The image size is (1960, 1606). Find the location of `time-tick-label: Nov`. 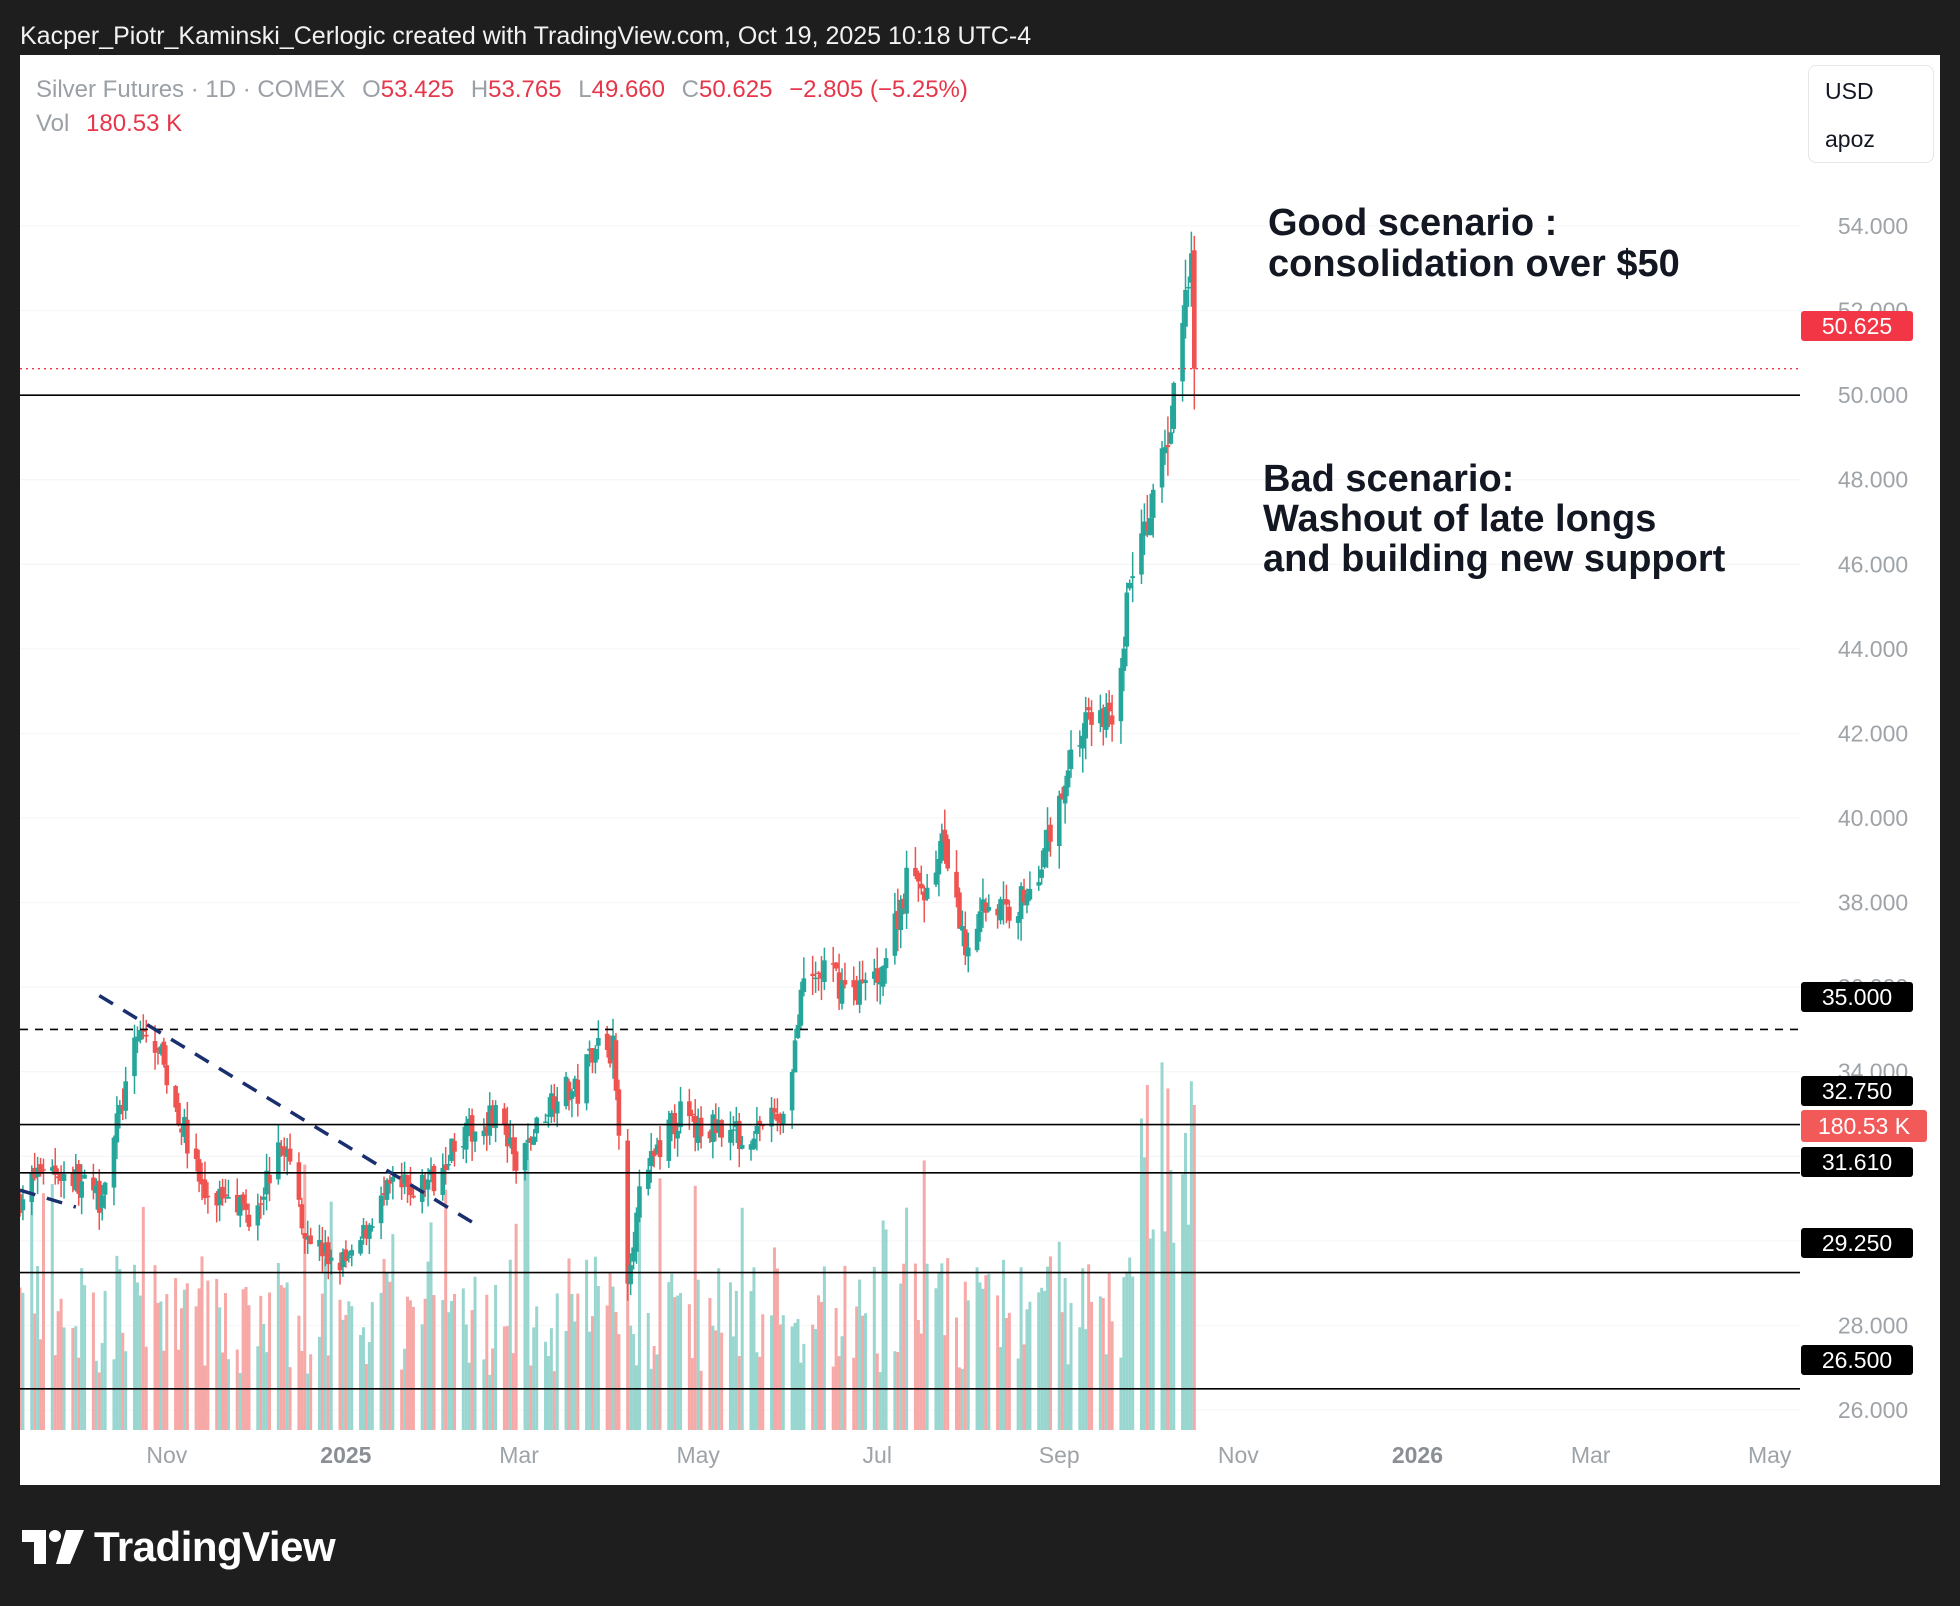

time-tick-label: Nov is located at coordinates (1238, 1455).